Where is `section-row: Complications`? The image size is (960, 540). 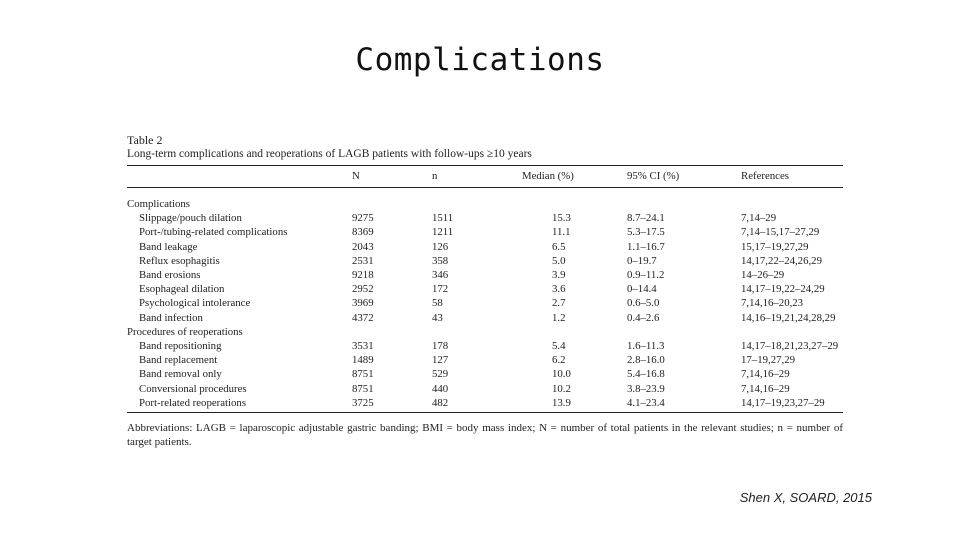
section-row: Complications is located at coordinates (485, 200).